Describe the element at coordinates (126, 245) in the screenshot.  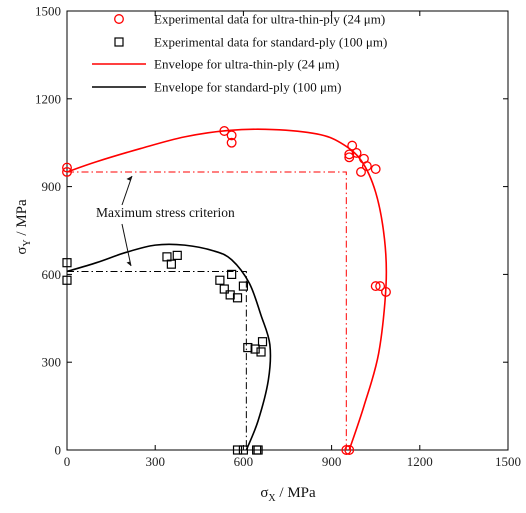
I see `criterion-pointer-lower` at that location.